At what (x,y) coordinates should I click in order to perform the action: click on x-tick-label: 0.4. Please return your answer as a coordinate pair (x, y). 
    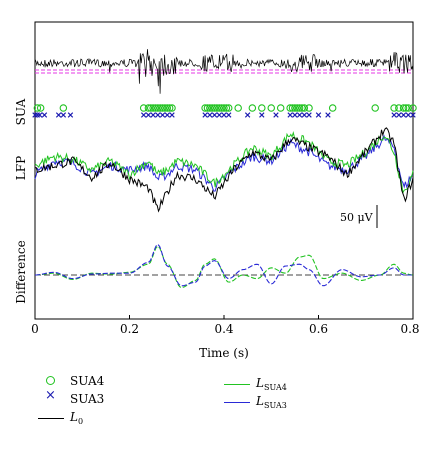
    Looking at the image, I should click on (223, 329).